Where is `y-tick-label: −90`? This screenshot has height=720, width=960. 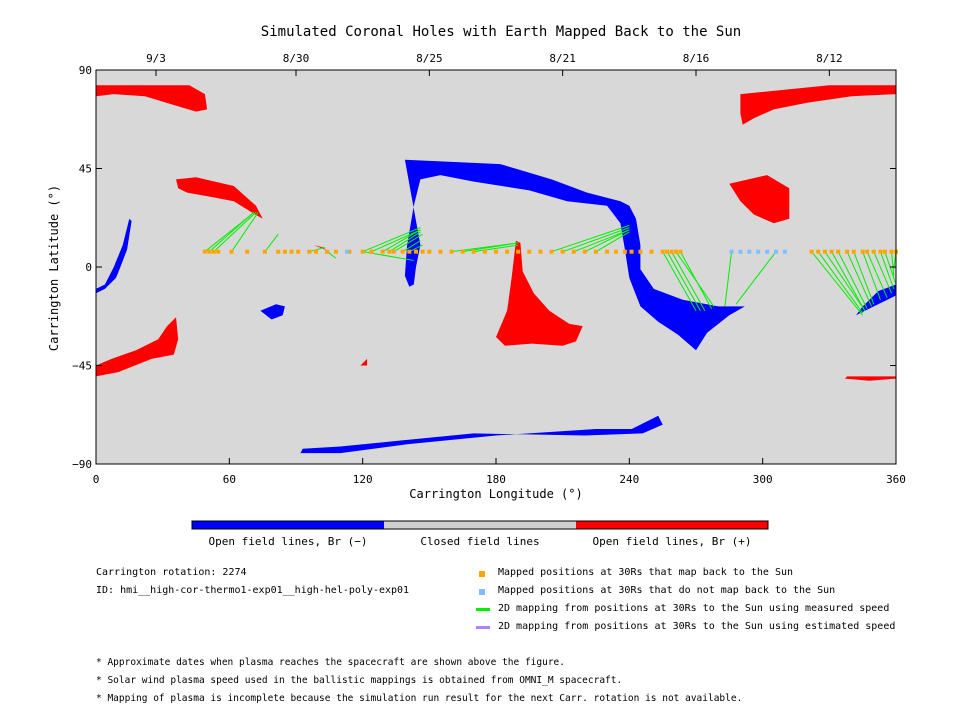
y-tick-label: −90 is located at coordinates (82, 464).